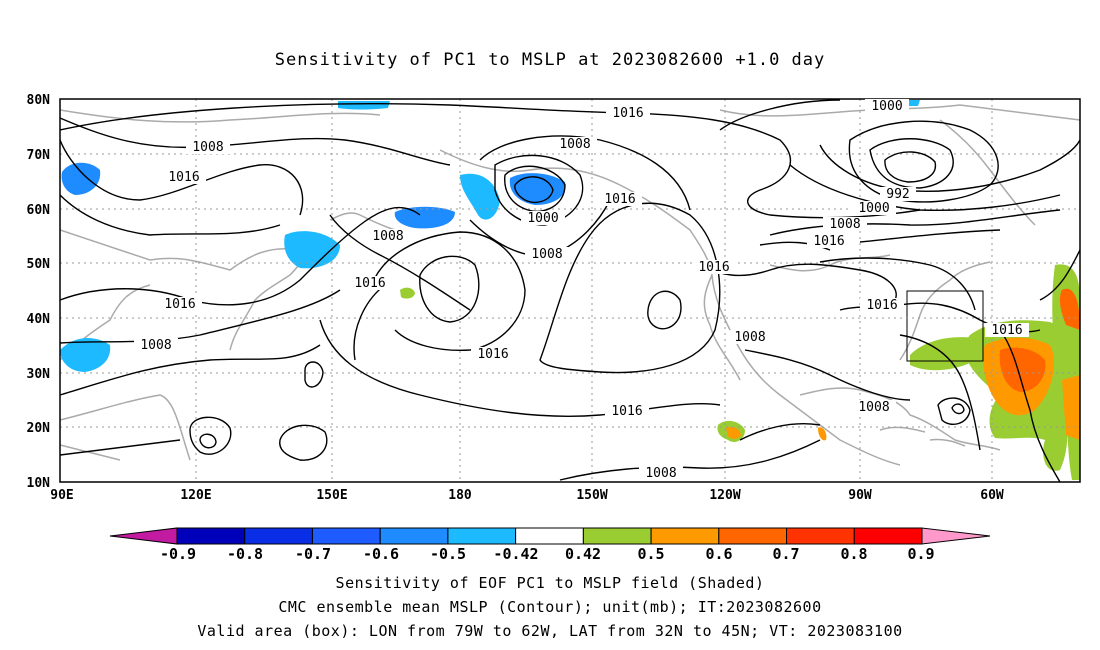 The height and width of the screenshot is (650, 1100). I want to click on lon-label: 150E, so click(331, 495).